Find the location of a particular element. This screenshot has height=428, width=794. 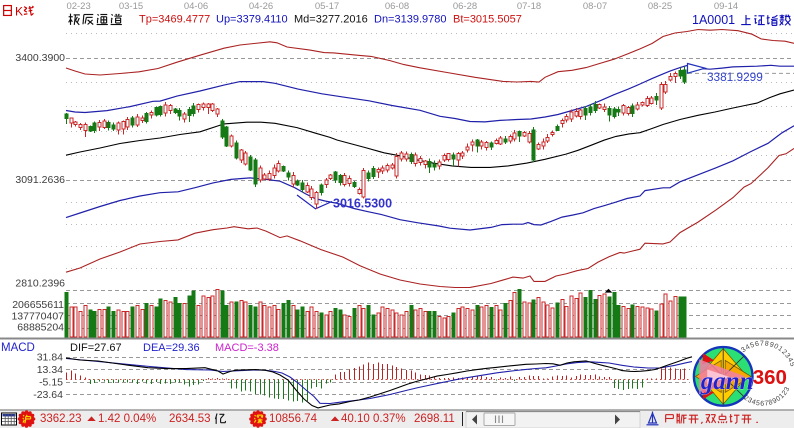

svg-text: Bt=3015.5057 is located at coordinates (487, 20).